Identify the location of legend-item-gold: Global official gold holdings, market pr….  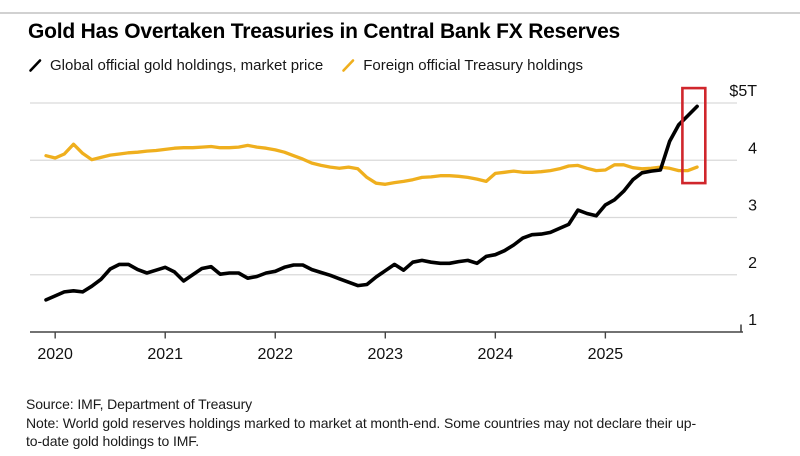
(175, 65).